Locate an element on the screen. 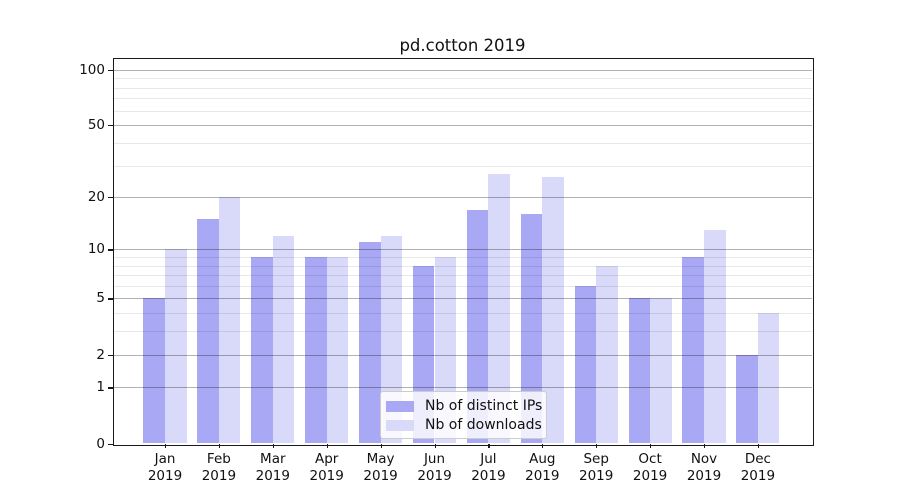 The image size is (900, 500). legend-label-downloads: Nb of downloads is located at coordinates (483, 425).